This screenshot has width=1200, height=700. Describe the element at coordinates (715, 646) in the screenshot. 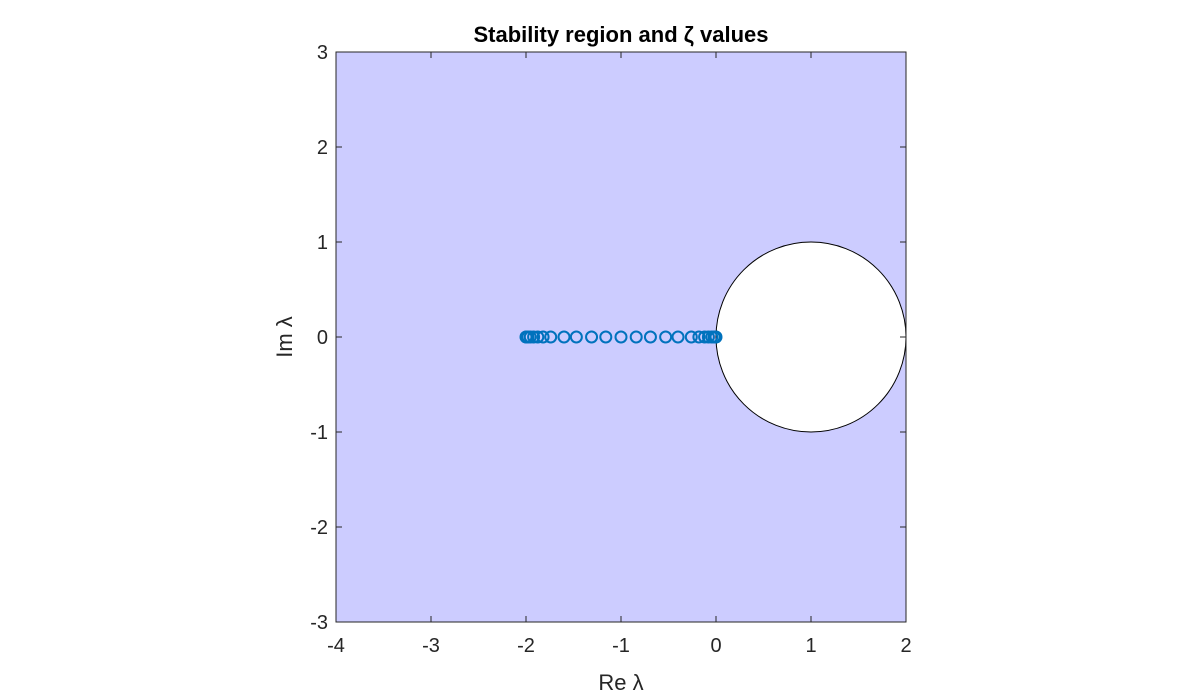

I see `x-tick-label: 0` at that location.